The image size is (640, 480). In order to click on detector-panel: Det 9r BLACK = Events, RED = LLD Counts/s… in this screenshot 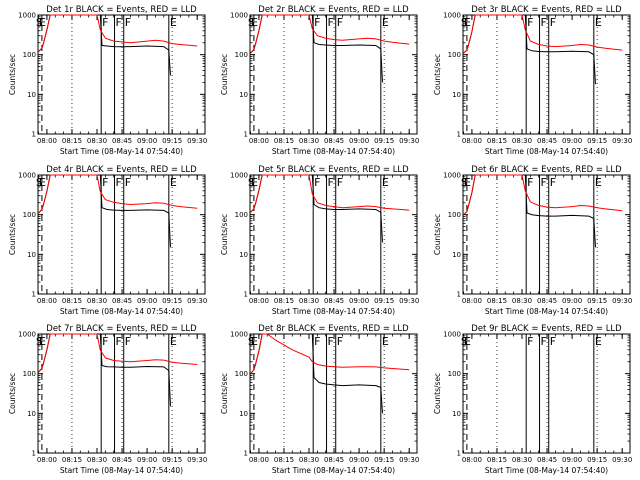, I will do `click(532, 399)`.